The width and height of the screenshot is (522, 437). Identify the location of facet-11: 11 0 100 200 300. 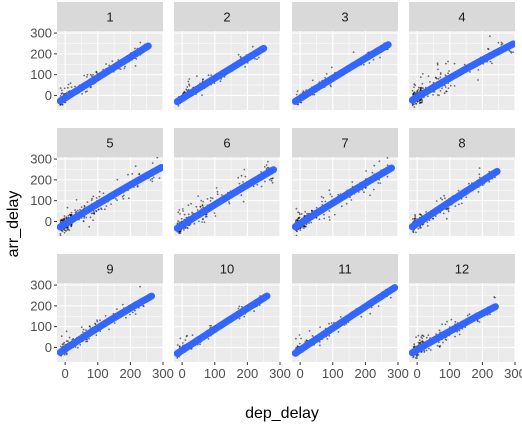
(350, 317).